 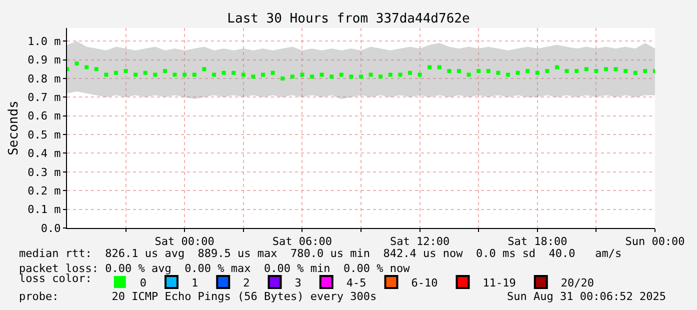 What do you see at coordinates (45, 41) in the screenshot?
I see `y-tick-label: 1.0 m` at bounding box center [45, 41].